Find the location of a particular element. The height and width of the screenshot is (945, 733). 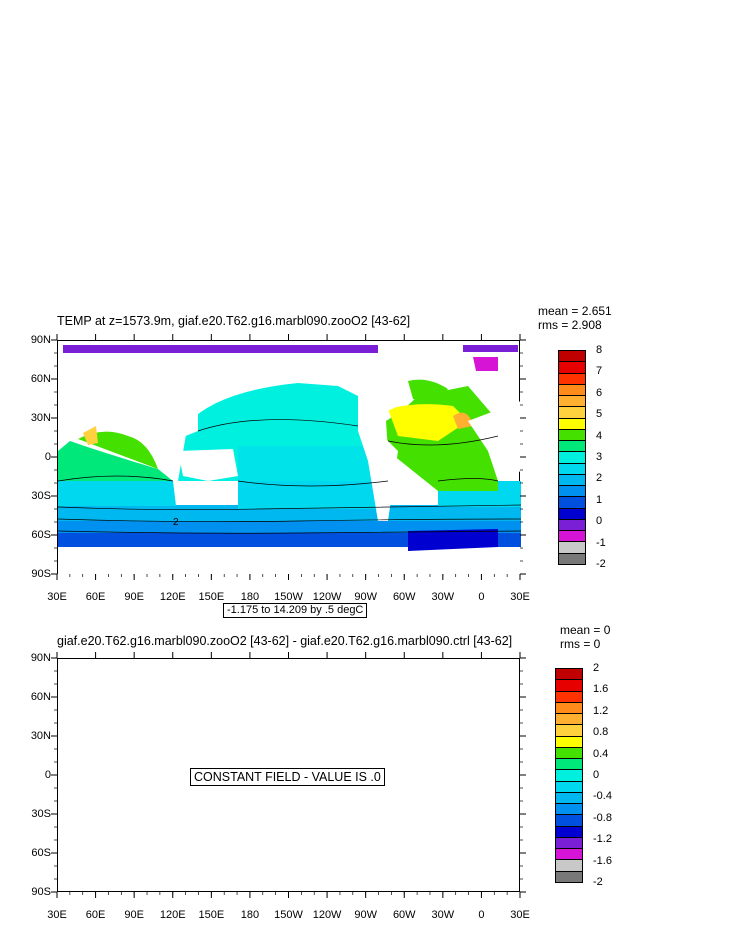

antarctic-shelf is located at coordinates (453, 540).